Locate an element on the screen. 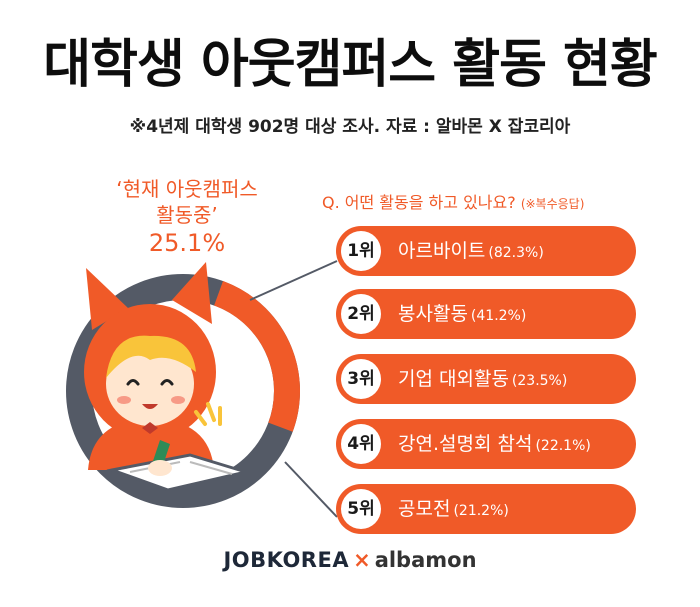  question-text: Q. 어떤 활동을 하고 있나요? is located at coordinates (419, 202).